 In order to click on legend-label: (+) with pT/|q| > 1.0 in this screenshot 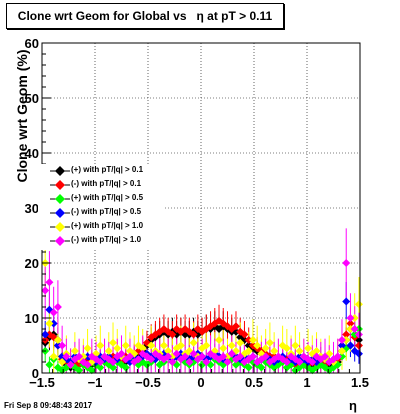, I will do `click(107, 225)`.